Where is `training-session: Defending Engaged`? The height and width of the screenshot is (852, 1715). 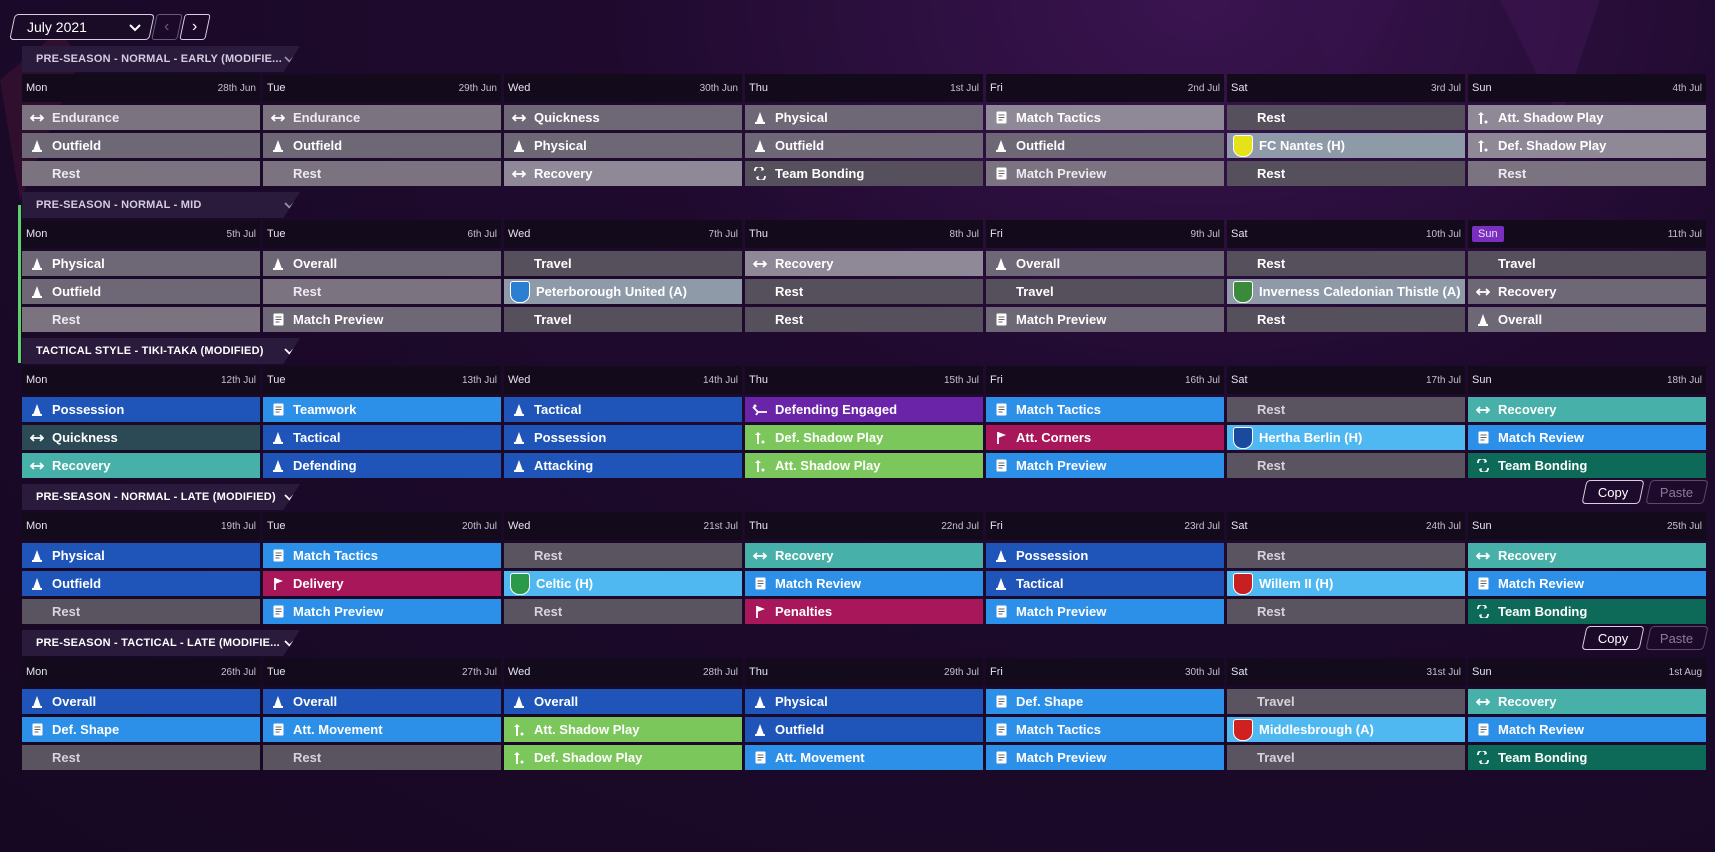 training-session: Defending Engaged is located at coordinates (864, 409).